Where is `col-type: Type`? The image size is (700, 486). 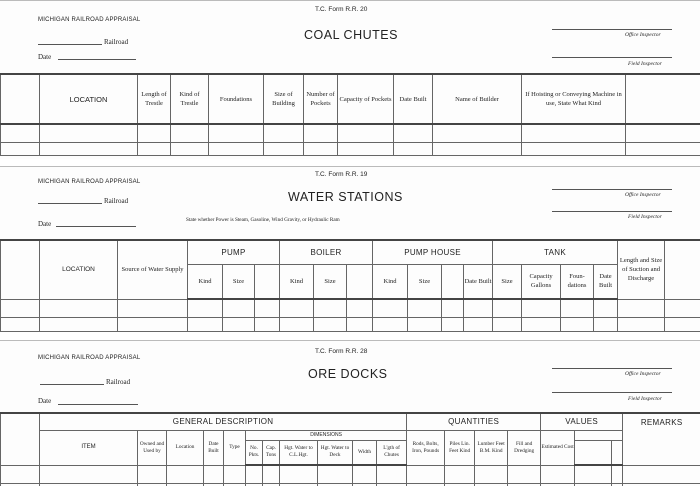 col-type: Type is located at coordinates (234, 447).